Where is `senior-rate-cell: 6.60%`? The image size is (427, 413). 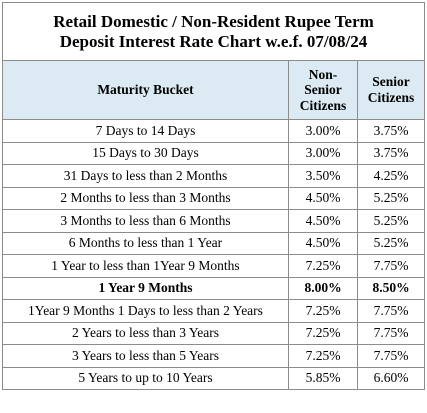
senior-rate-cell: 6.60% is located at coordinates (391, 378).